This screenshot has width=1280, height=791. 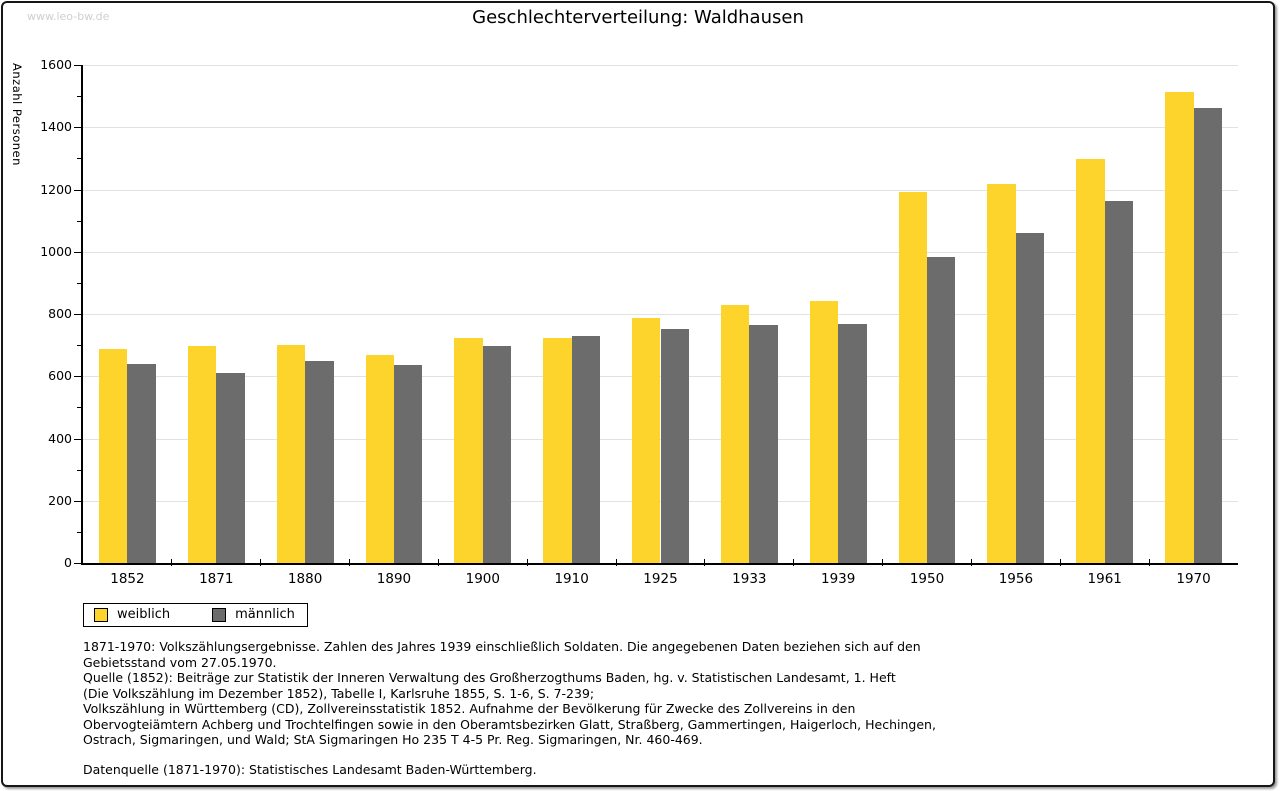 What do you see at coordinates (60, 438) in the screenshot?
I see `y-tick-label: 400` at bounding box center [60, 438].